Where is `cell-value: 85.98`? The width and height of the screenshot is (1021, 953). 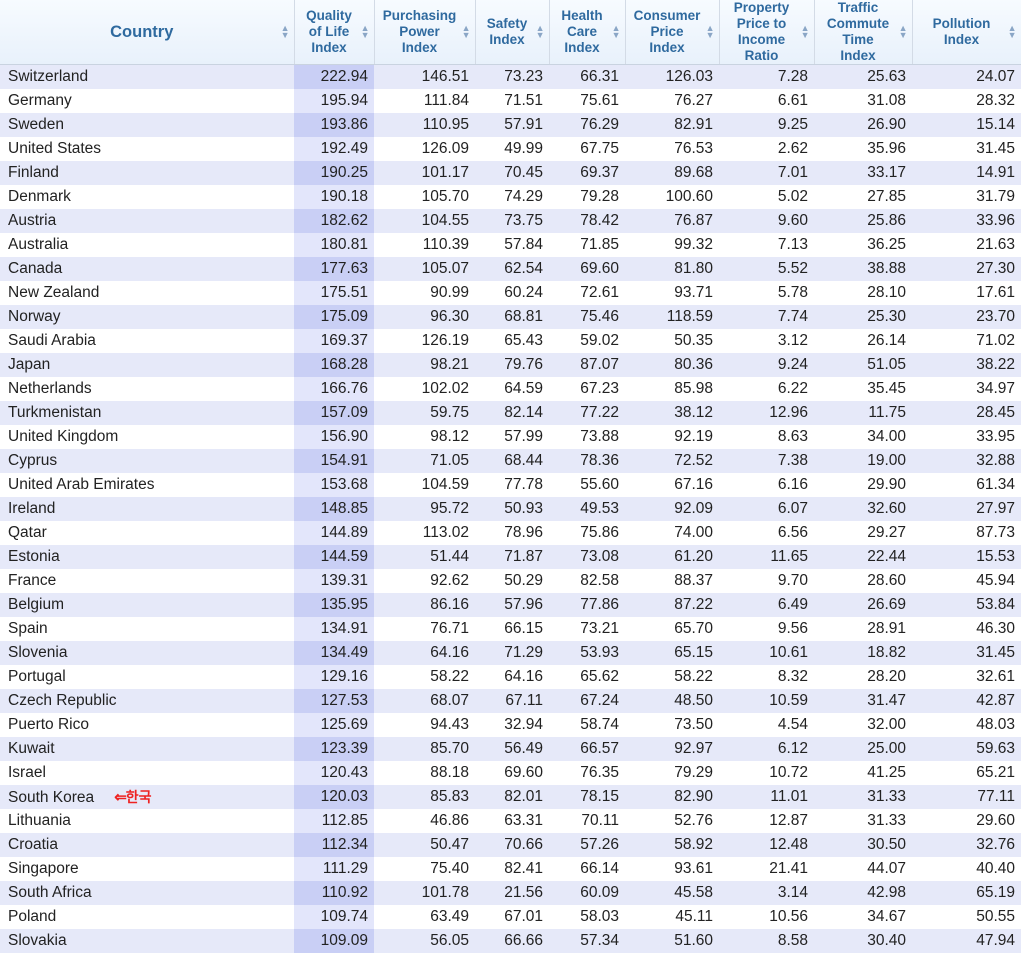 cell-value: 85.98 is located at coordinates (693, 388).